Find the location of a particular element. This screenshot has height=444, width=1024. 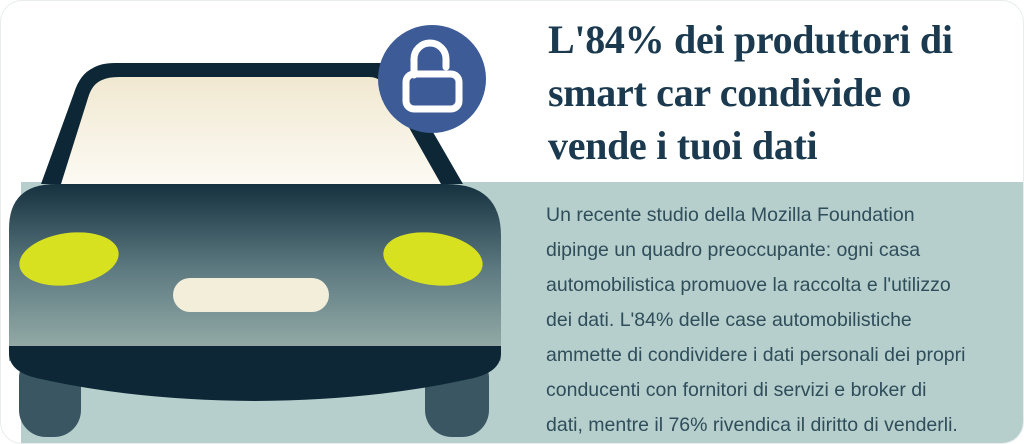

bumper is located at coordinates (255, 373).